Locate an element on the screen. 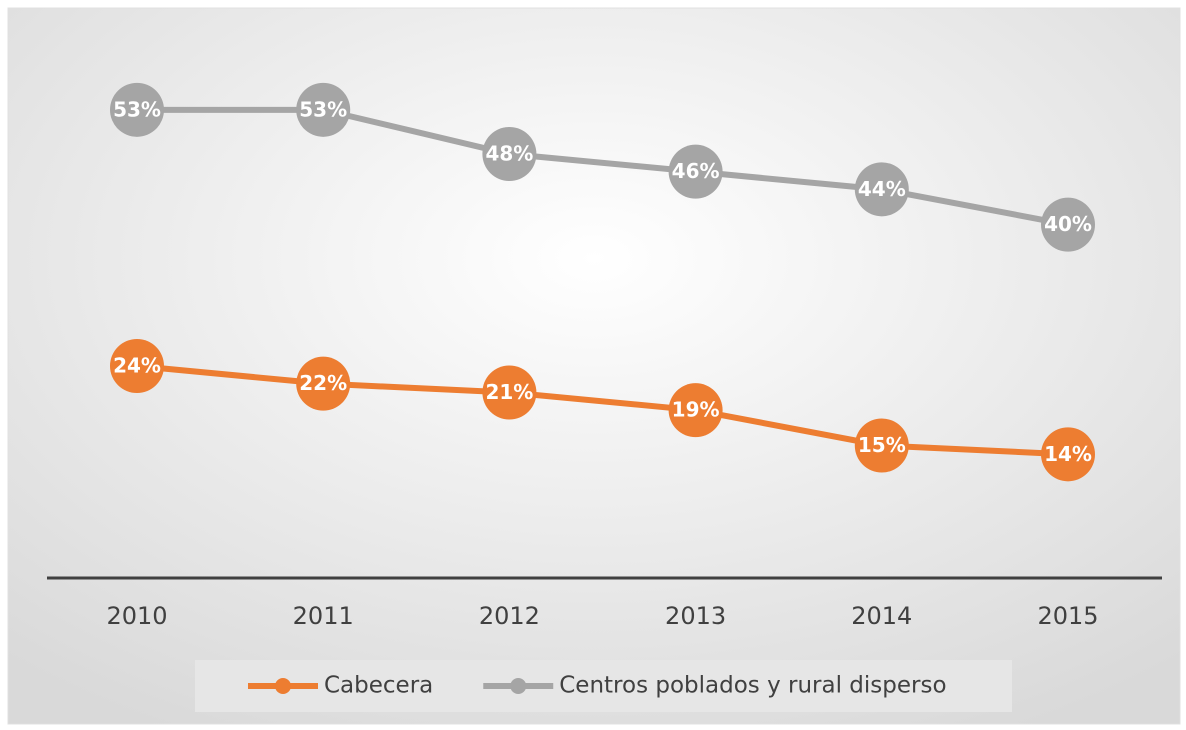 This screenshot has height=730, width=1186. data-label: 19% is located at coordinates (696, 410).